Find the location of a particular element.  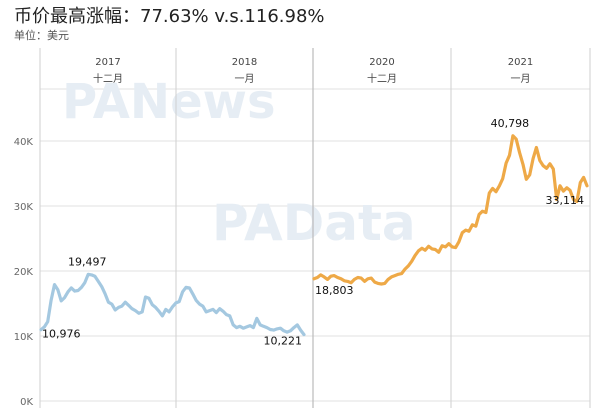

y-tick-label-1: 10K is located at coordinates (24, 337).